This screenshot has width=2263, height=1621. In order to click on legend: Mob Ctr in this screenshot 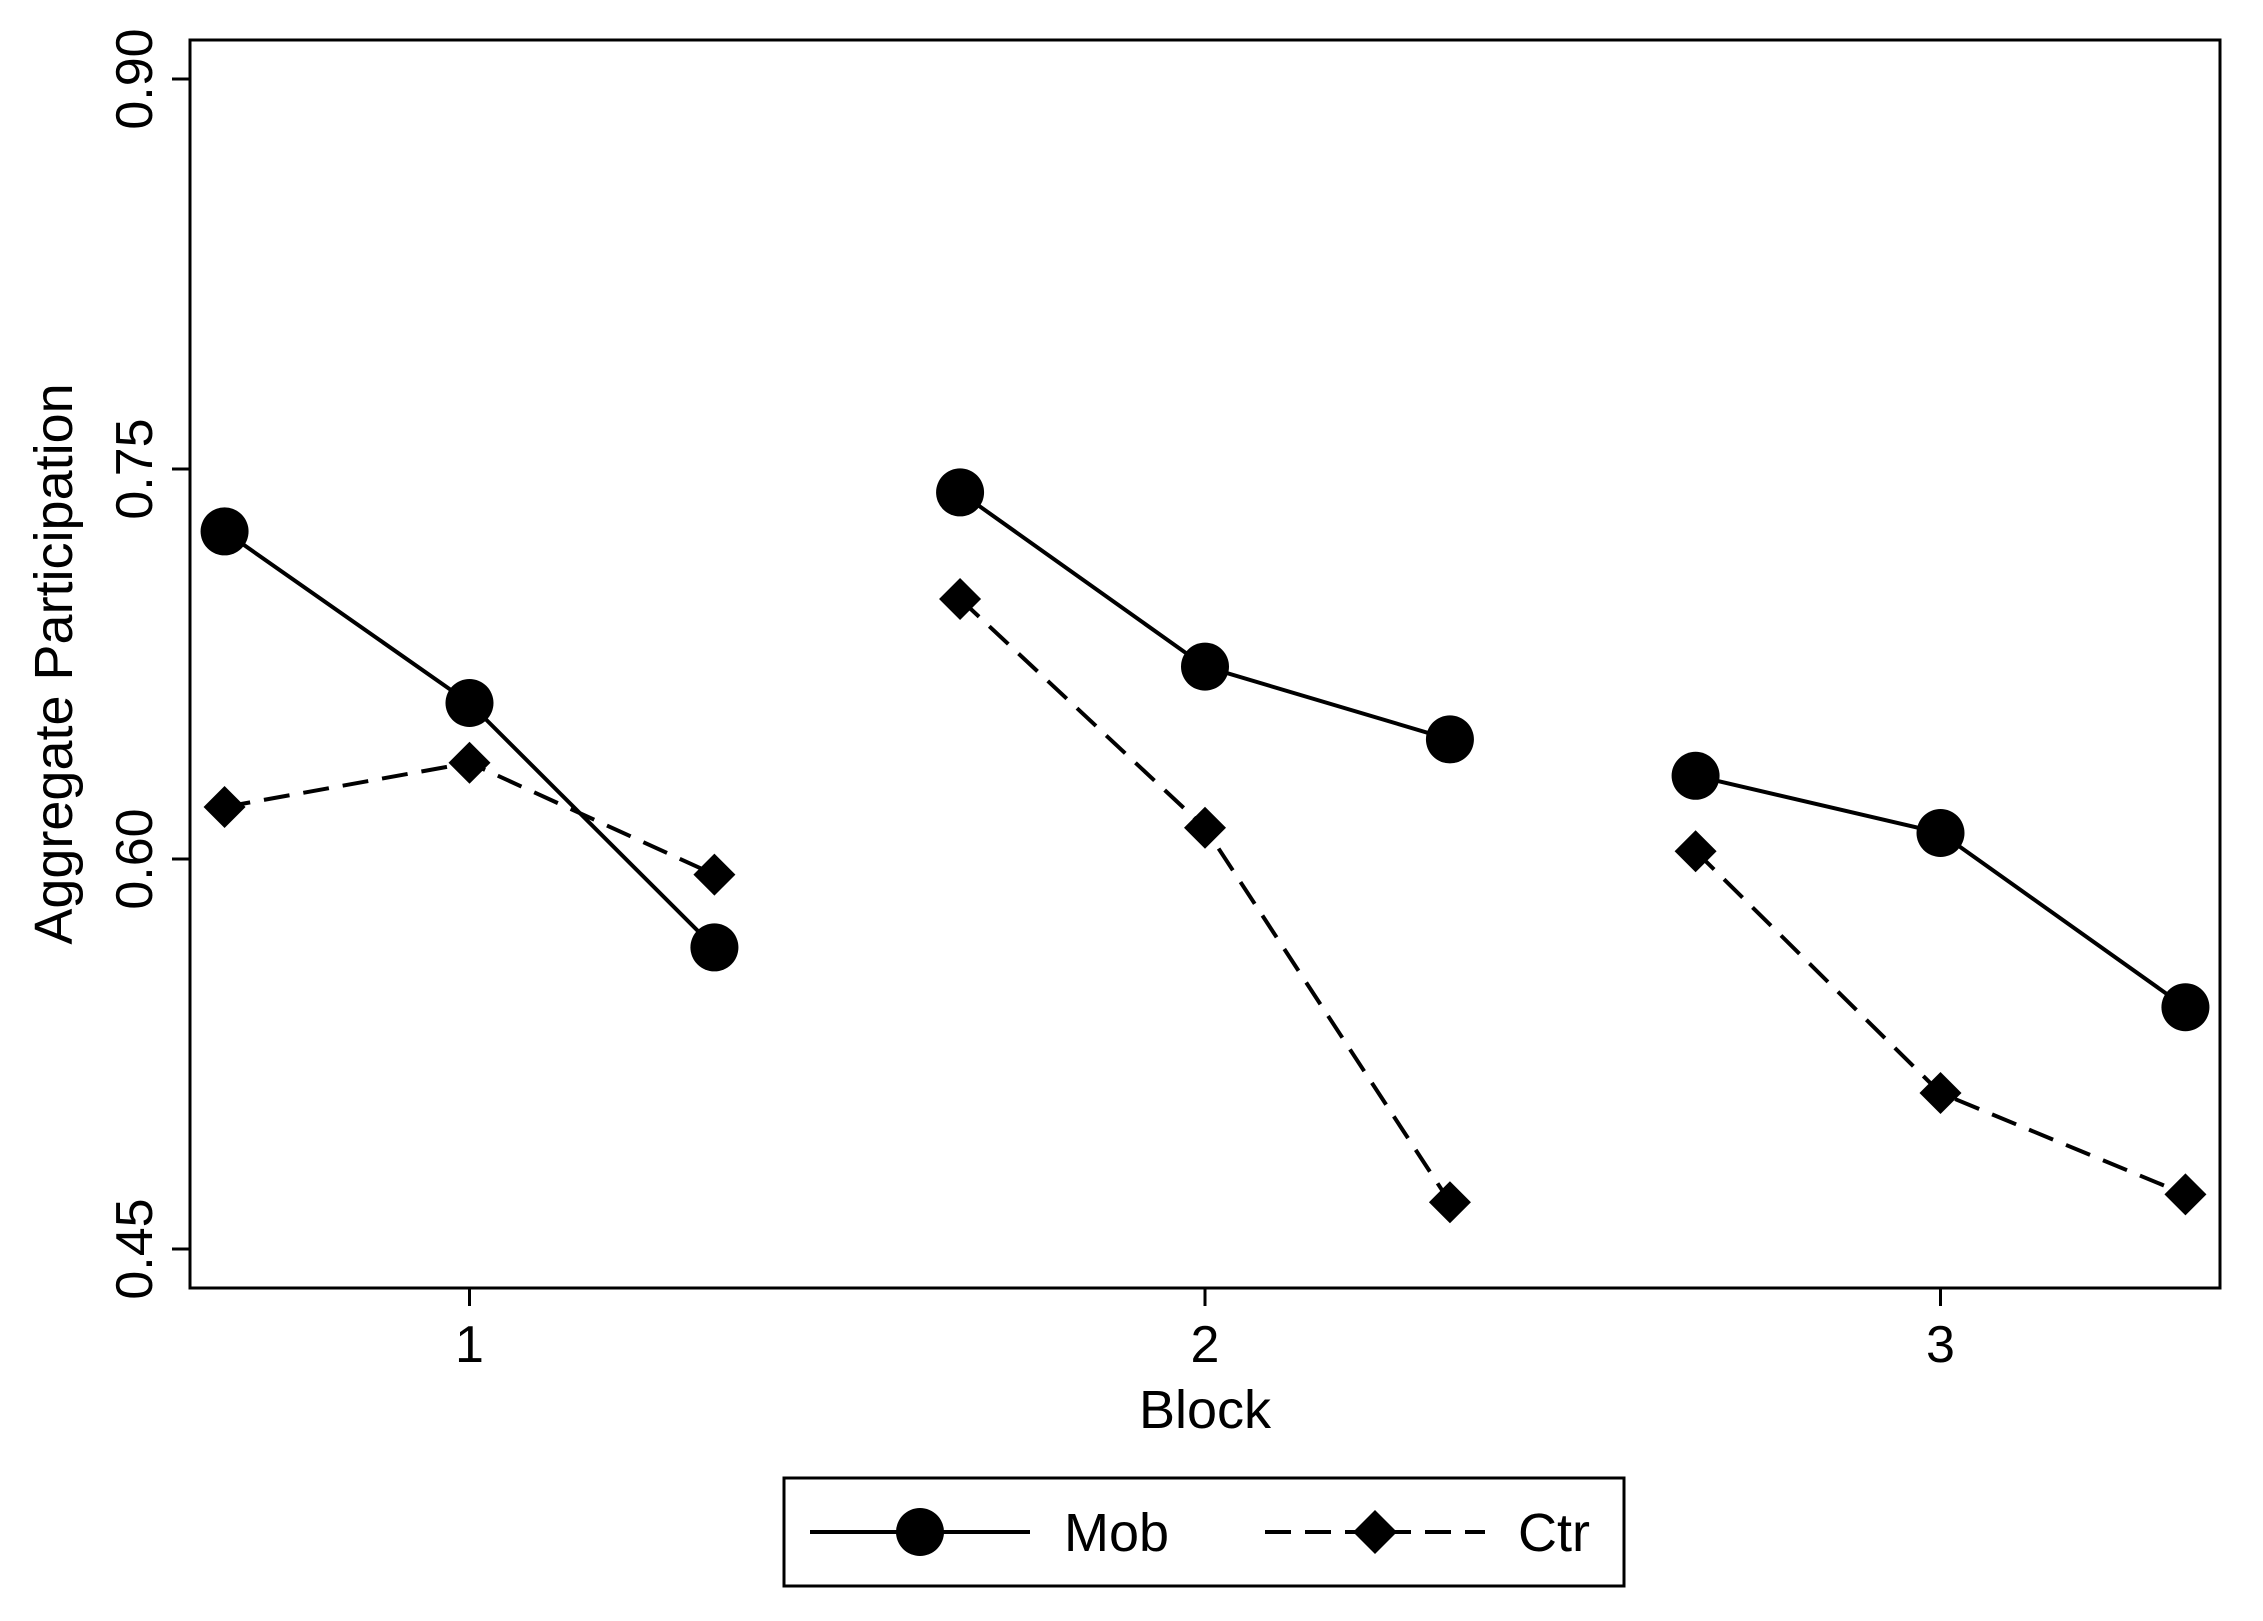, I will do `click(1204, 1532)`.